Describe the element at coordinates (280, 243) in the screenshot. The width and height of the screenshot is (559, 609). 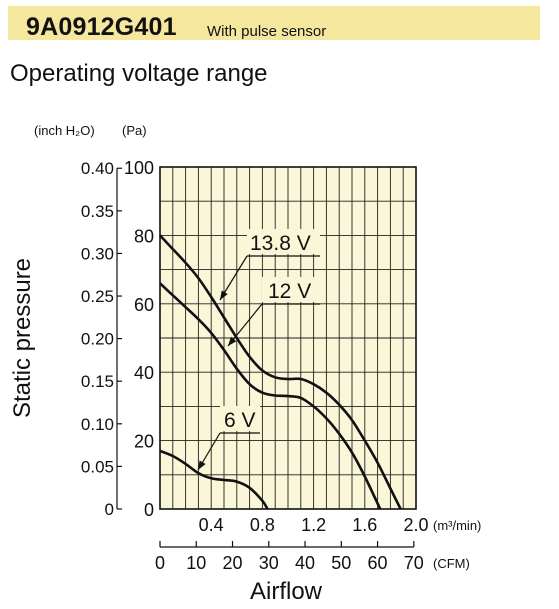
I see `series-13-8v-label: 13.8 V` at that location.